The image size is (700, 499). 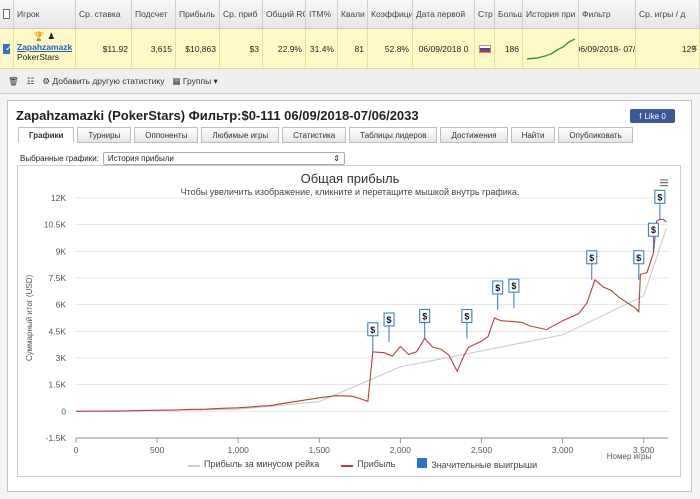 What do you see at coordinates (39, 36) in the screenshot?
I see `trophy-icon: 🏆` at bounding box center [39, 36].